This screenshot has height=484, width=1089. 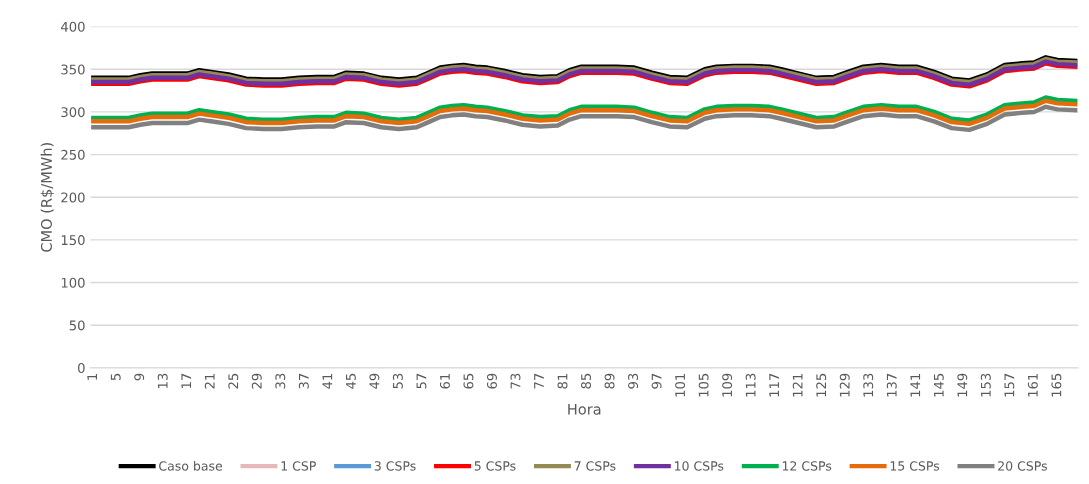 I want to click on y-axis-title: CMO (R$/MWh), so click(x=47, y=197).